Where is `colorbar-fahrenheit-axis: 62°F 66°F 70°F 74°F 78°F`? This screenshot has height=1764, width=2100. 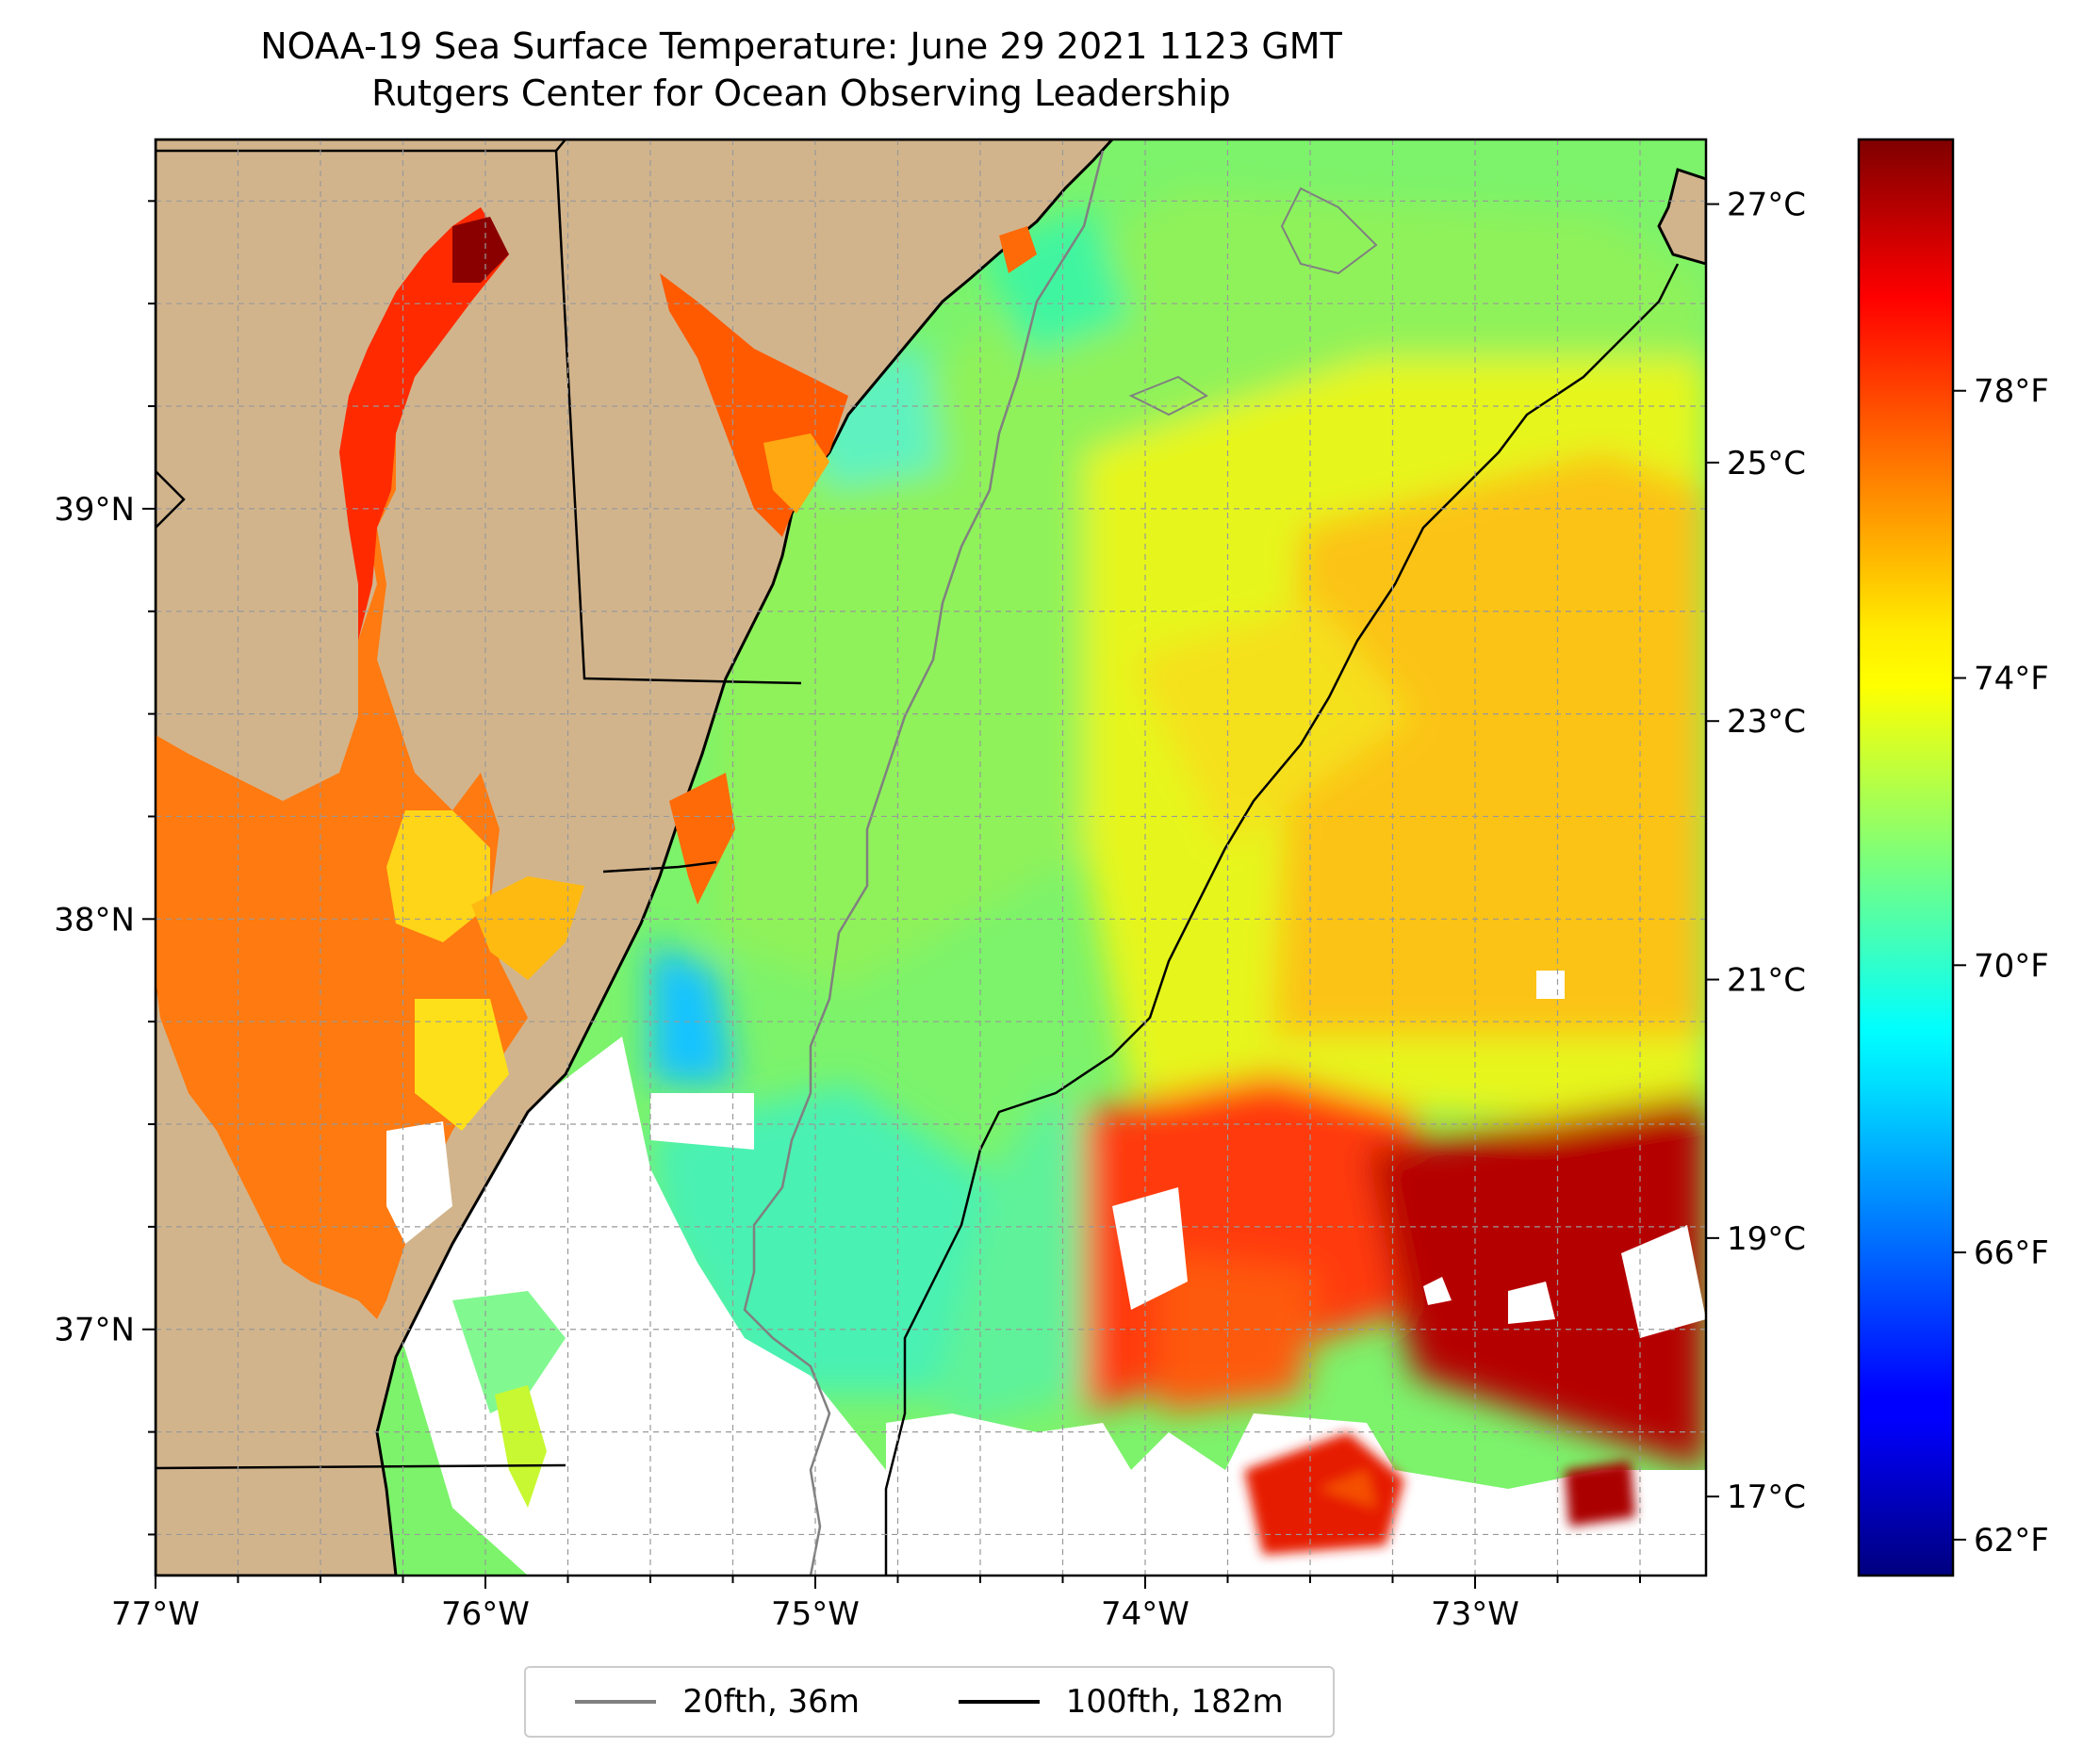 colorbar-fahrenheit-axis: 62°F 66°F 70°F 74°F 78°F is located at coordinates (2001, 966).